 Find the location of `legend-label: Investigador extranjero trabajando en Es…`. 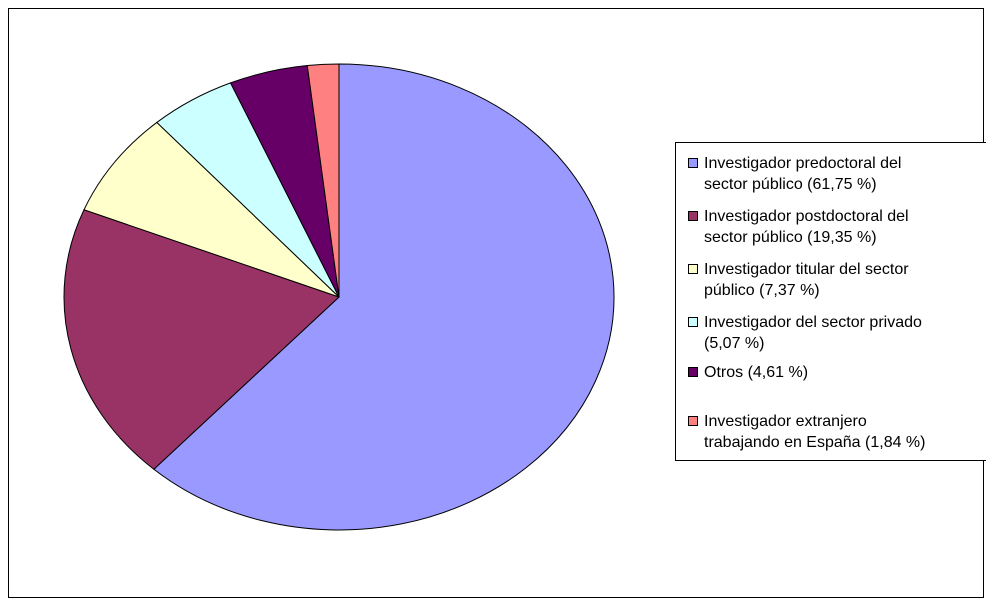

legend-label: Investigador extranjero trabajando en Es… is located at coordinates (815, 432).